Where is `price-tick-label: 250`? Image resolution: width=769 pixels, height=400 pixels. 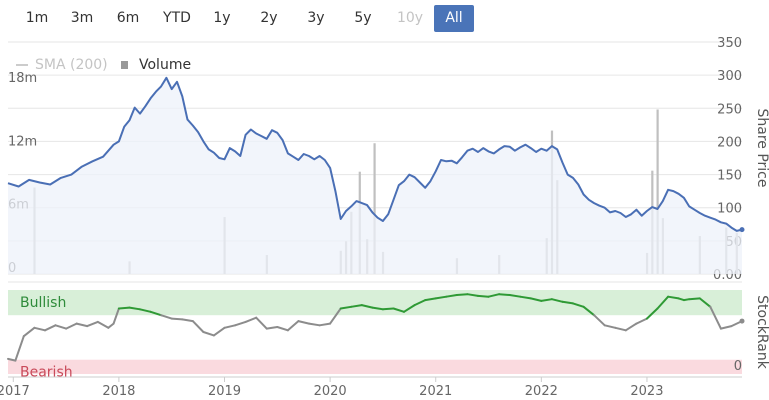 price-tick-label: 250 is located at coordinates (729, 109).